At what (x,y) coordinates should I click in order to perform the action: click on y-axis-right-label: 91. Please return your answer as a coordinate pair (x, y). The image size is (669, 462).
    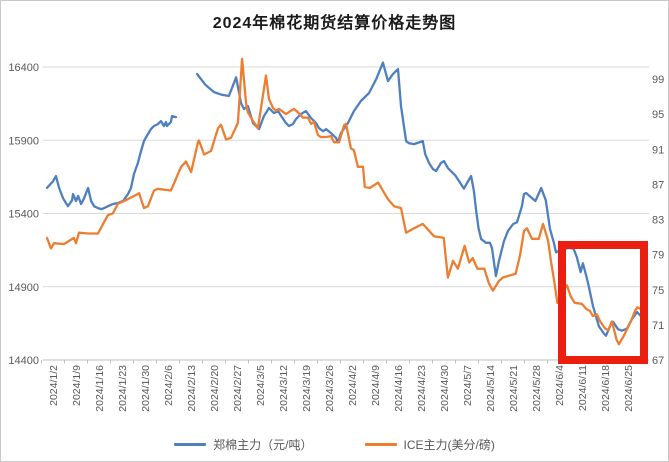
    Looking at the image, I should click on (658, 150).